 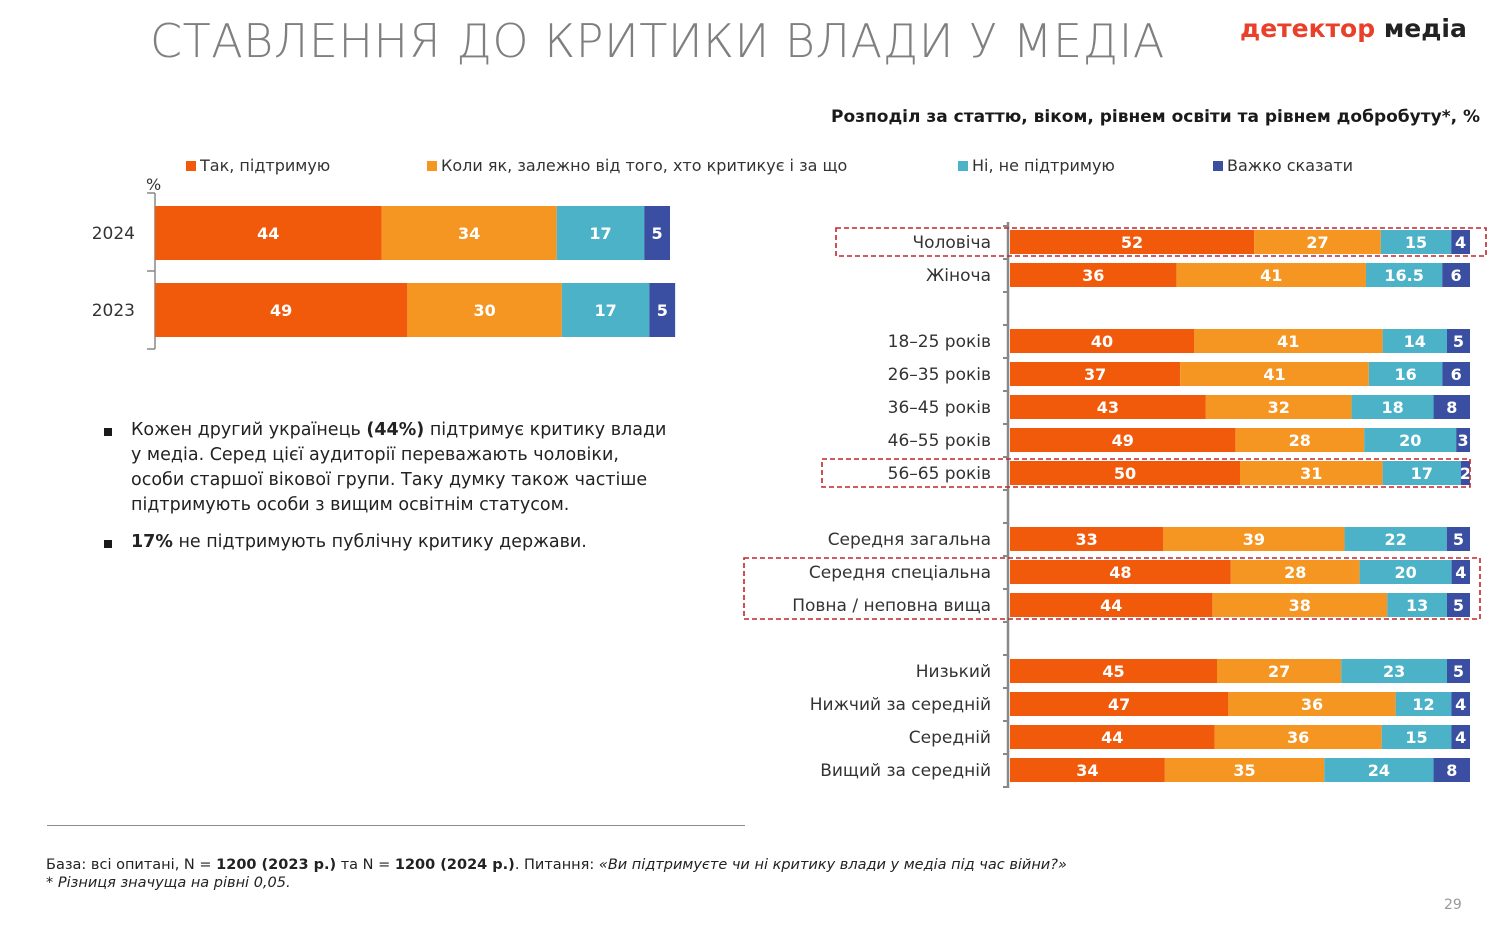 What do you see at coordinates (900, 573) in the screenshot?
I see `category-label: Середня спеціальна` at bounding box center [900, 573].